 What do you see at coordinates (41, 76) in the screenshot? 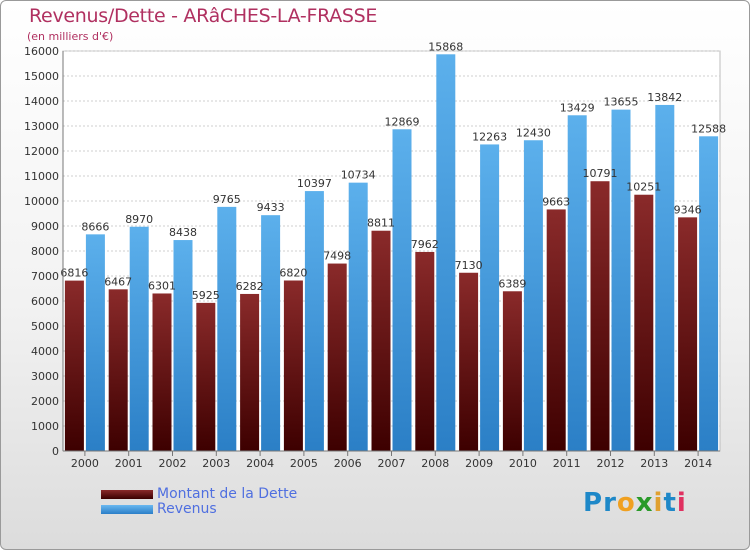
I see `y-tick-label: 15000` at bounding box center [41, 76].